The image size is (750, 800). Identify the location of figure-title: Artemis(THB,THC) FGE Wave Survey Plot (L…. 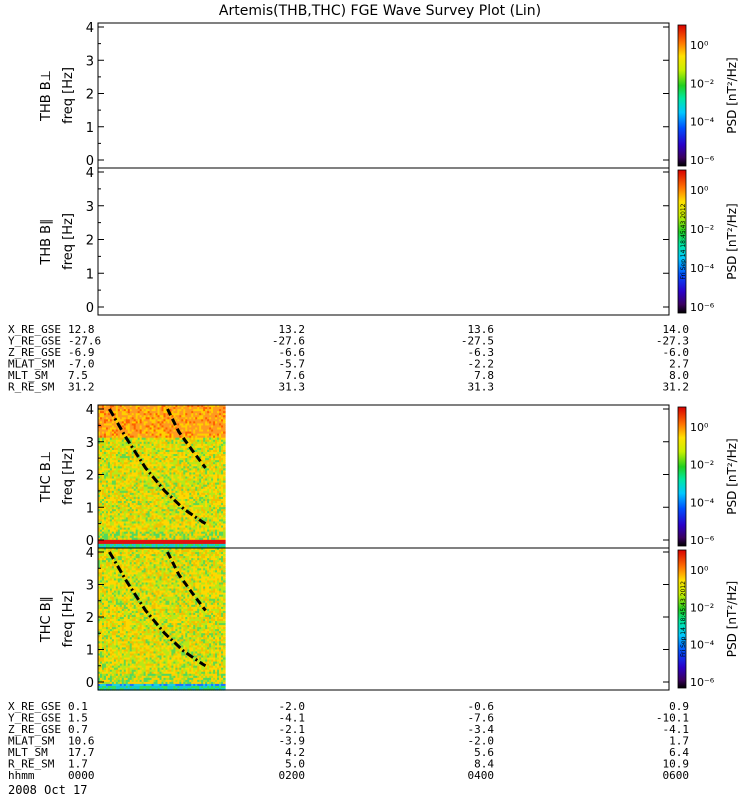
(380, 11).